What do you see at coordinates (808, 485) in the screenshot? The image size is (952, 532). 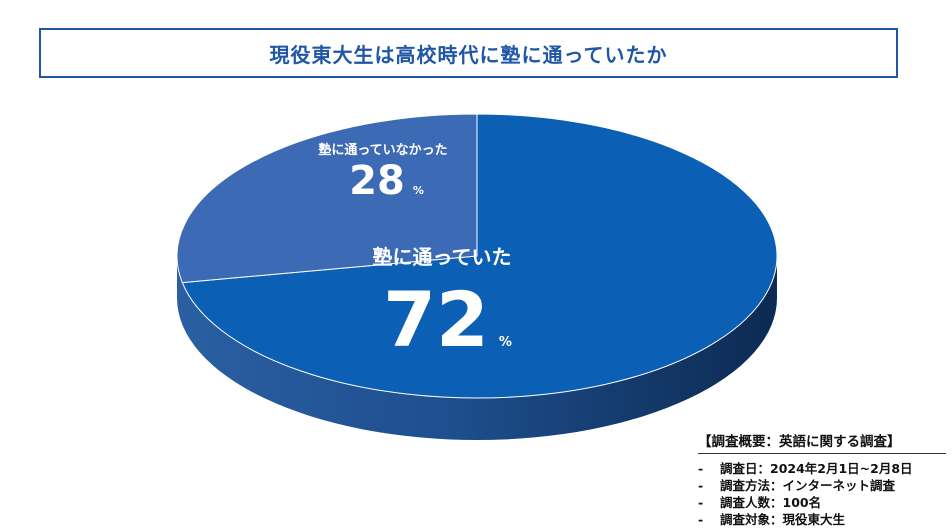 I see `notes-text: 調査方法：インターネット調査` at bounding box center [808, 485].